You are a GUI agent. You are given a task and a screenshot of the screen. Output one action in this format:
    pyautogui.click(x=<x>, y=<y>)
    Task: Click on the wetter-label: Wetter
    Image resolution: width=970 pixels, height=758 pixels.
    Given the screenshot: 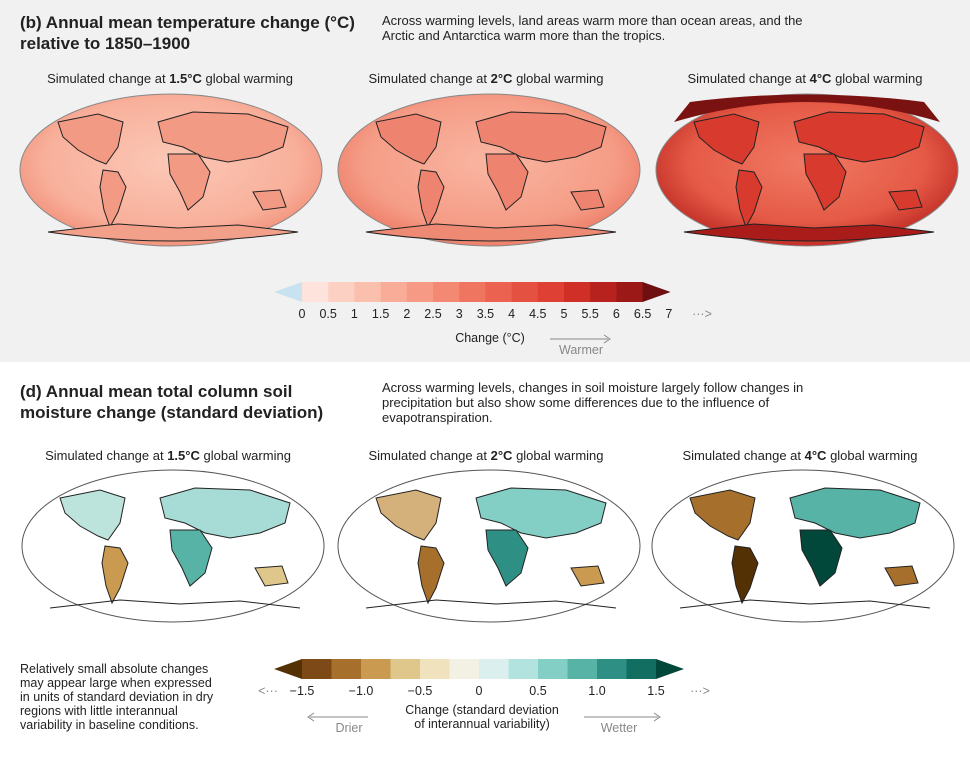 What is the action you would take?
    pyautogui.click(x=619, y=728)
    